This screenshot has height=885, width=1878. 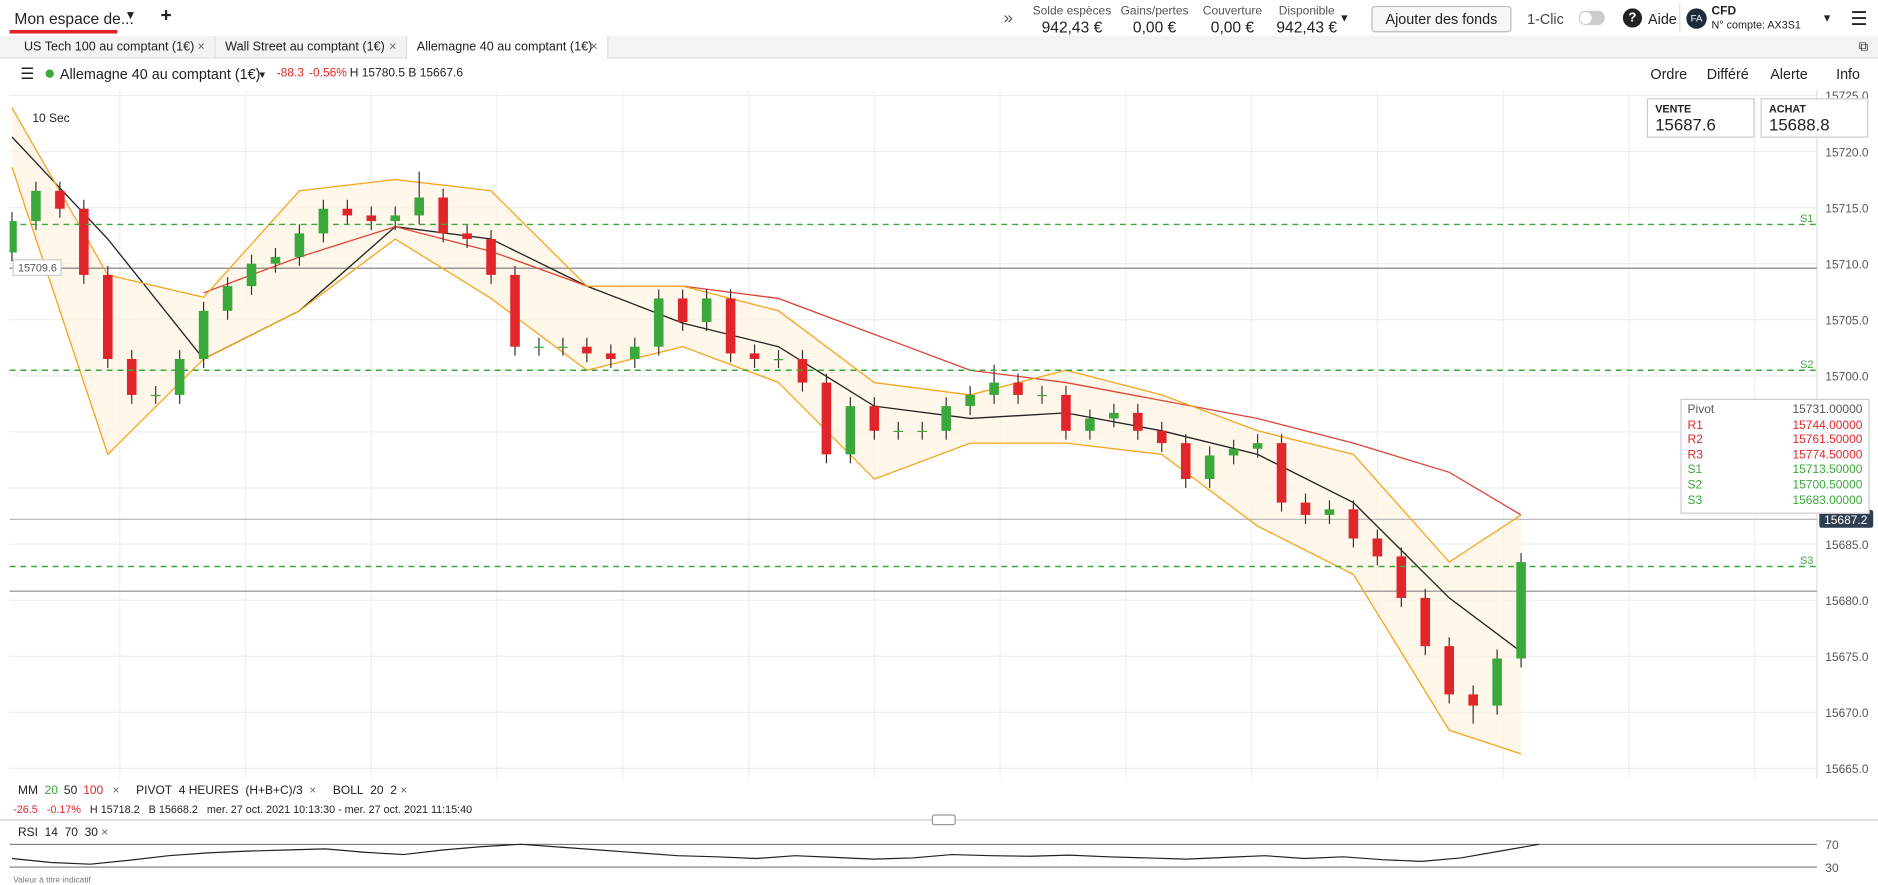 What do you see at coordinates (1306, 20) in the screenshot?
I see `summary: Disponible 942,43 €` at bounding box center [1306, 20].